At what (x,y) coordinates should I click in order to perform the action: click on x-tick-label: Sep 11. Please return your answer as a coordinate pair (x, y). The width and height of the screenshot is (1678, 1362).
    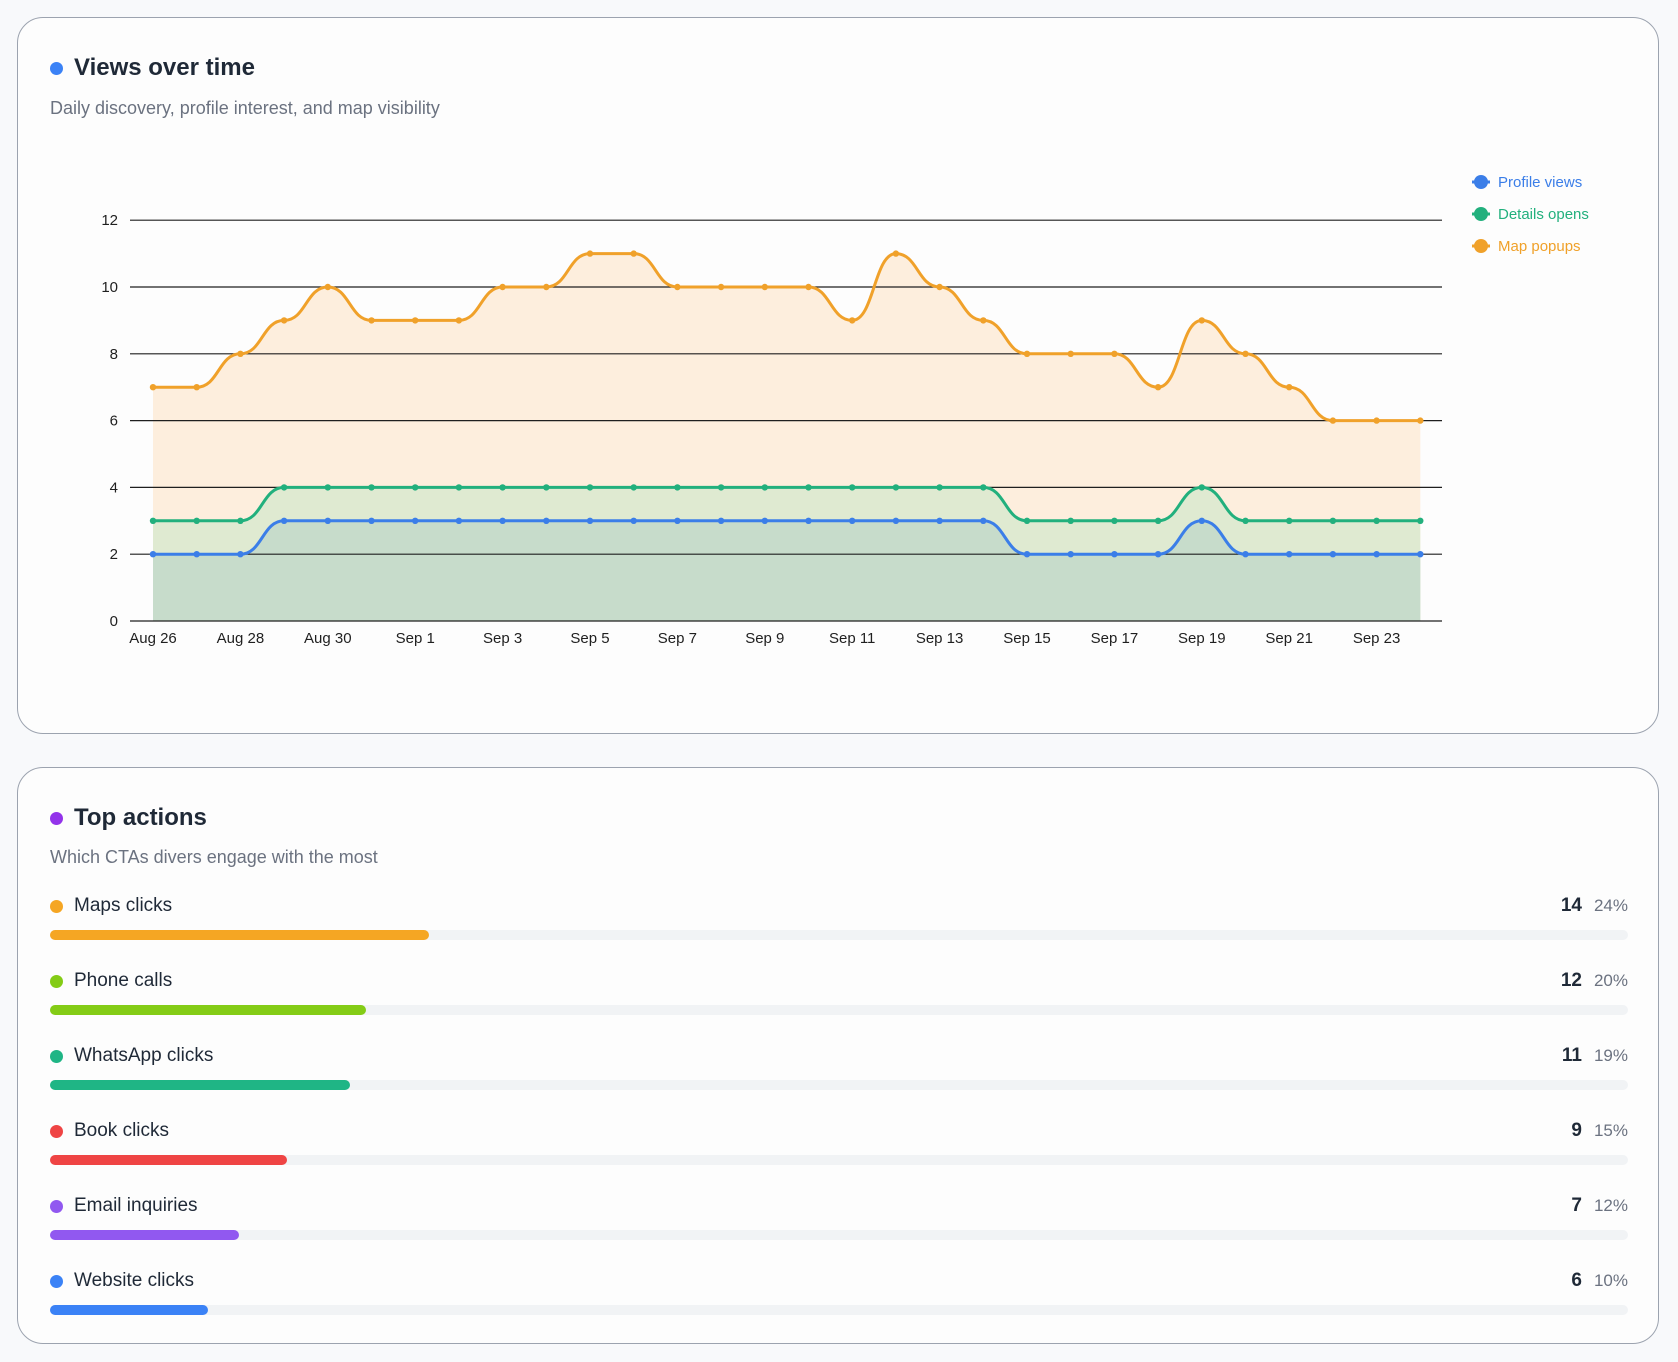
    Looking at the image, I should click on (852, 638).